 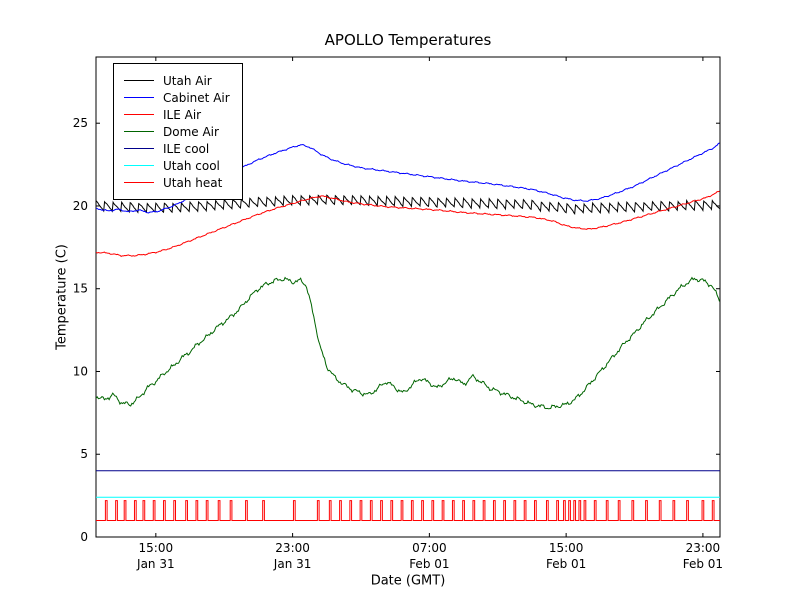 What do you see at coordinates (408, 40) in the screenshot?
I see `chart-title: APOLLO Temperatures` at bounding box center [408, 40].